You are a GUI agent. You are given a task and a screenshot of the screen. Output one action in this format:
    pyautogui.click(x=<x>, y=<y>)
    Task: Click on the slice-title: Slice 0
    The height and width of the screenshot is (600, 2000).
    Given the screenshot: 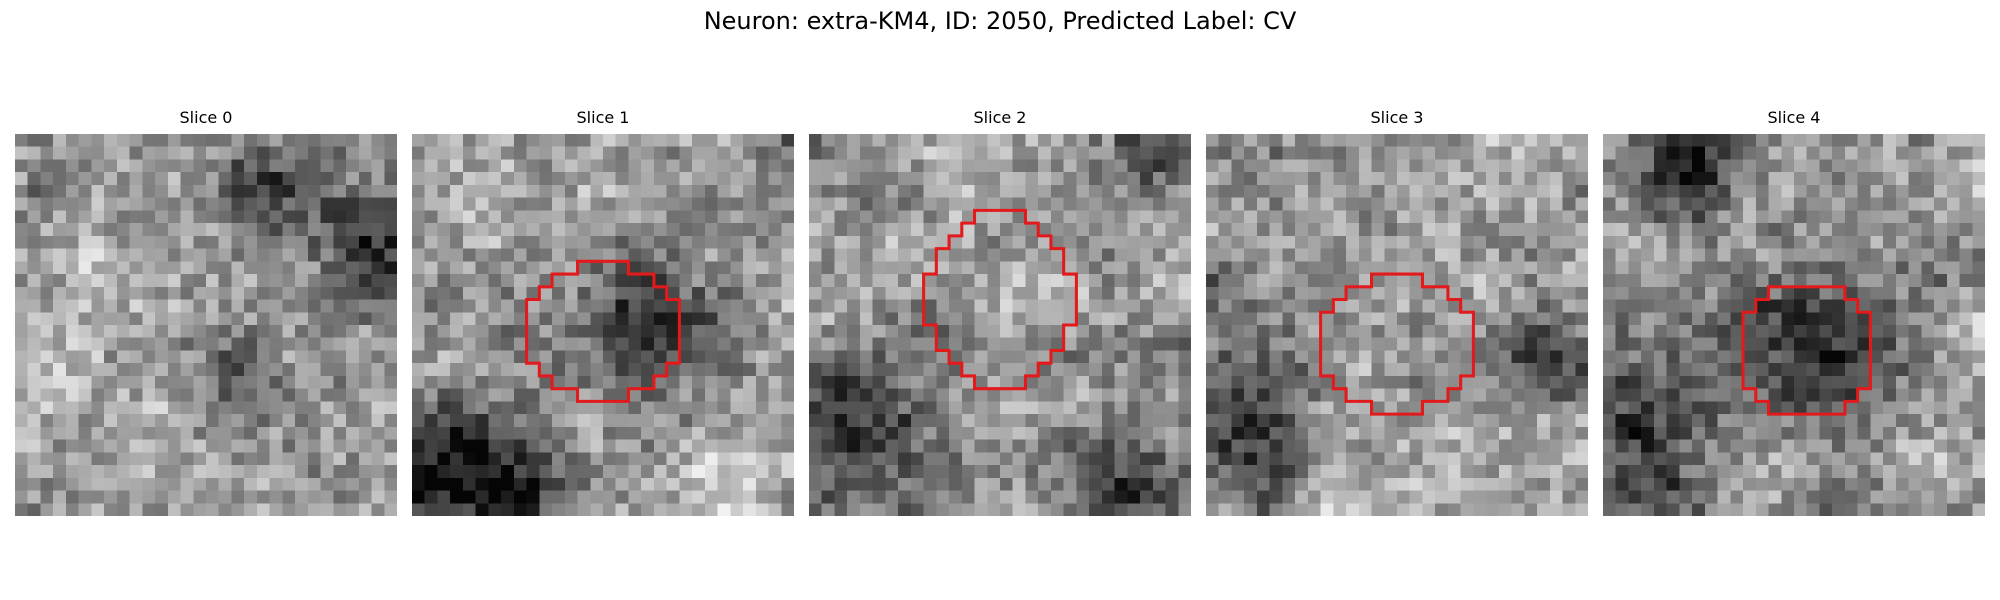 What is the action you would take?
    pyautogui.click(x=206, y=117)
    